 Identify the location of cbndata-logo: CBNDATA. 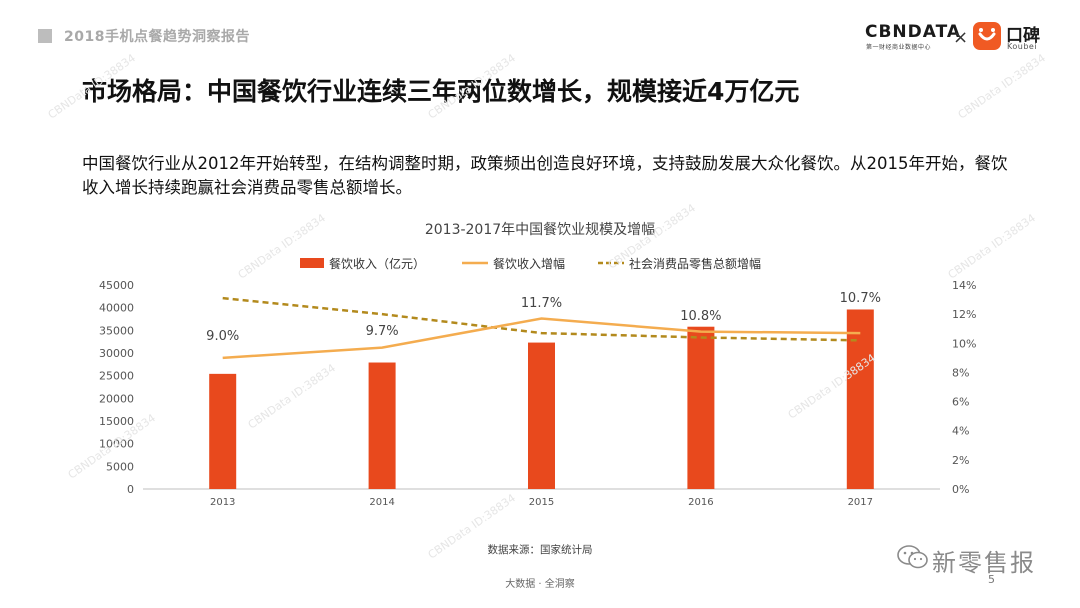
(913, 32).